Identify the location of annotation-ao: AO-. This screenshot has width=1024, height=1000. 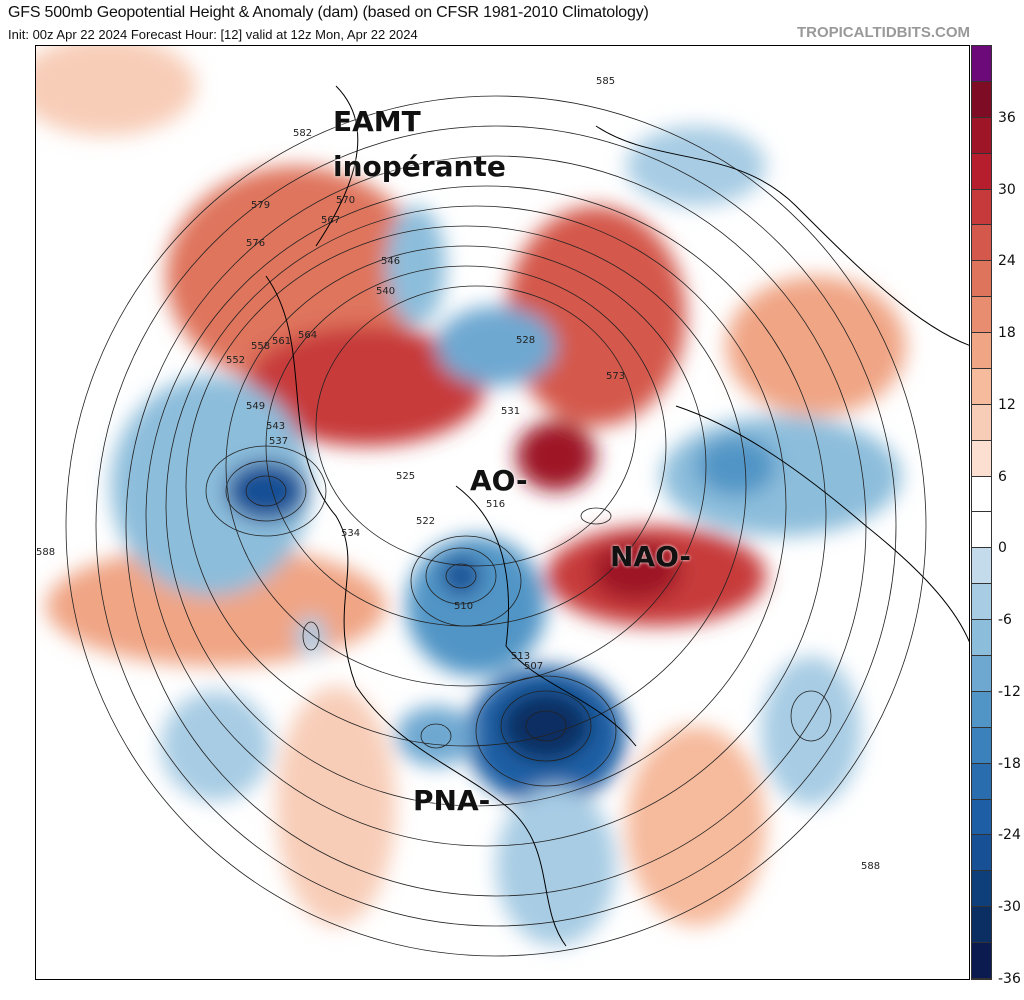
(499, 480).